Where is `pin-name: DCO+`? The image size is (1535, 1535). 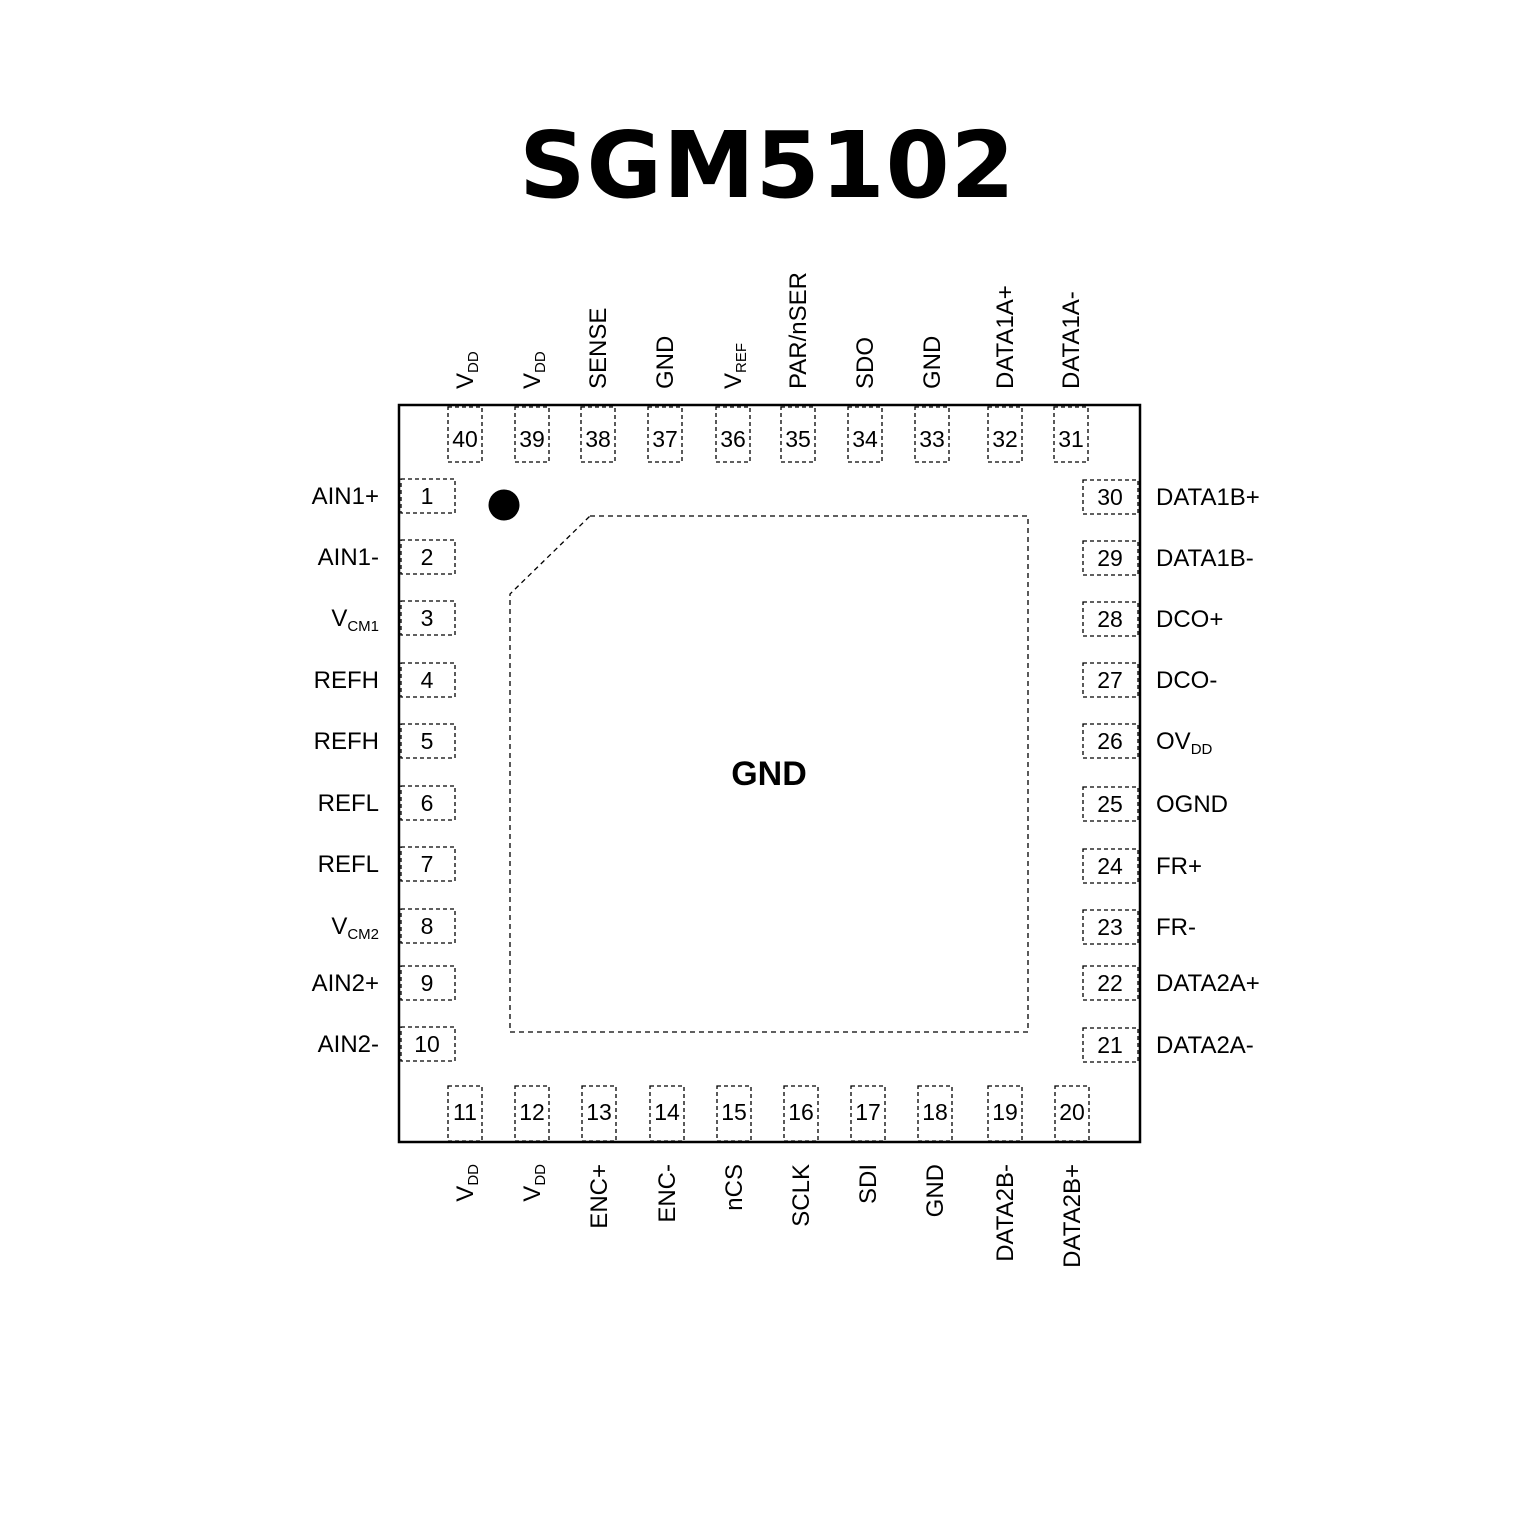 pin-name: DCO+ is located at coordinates (1189, 619).